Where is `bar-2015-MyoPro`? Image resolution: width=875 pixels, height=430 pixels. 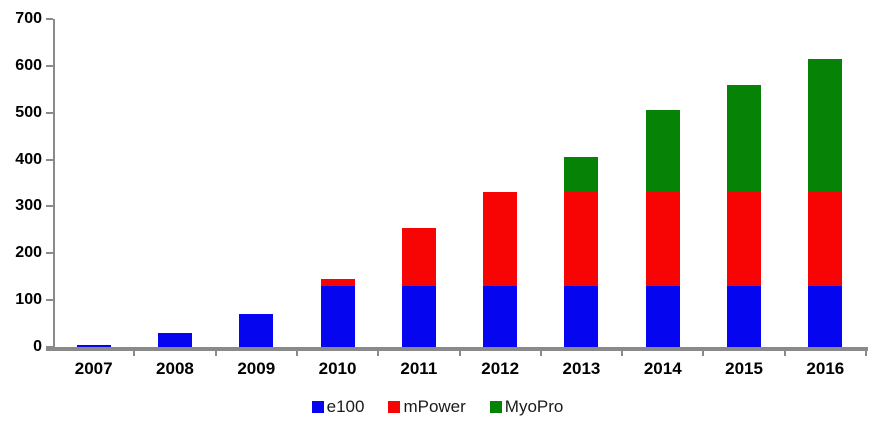 bar-2015-MyoPro is located at coordinates (744, 138).